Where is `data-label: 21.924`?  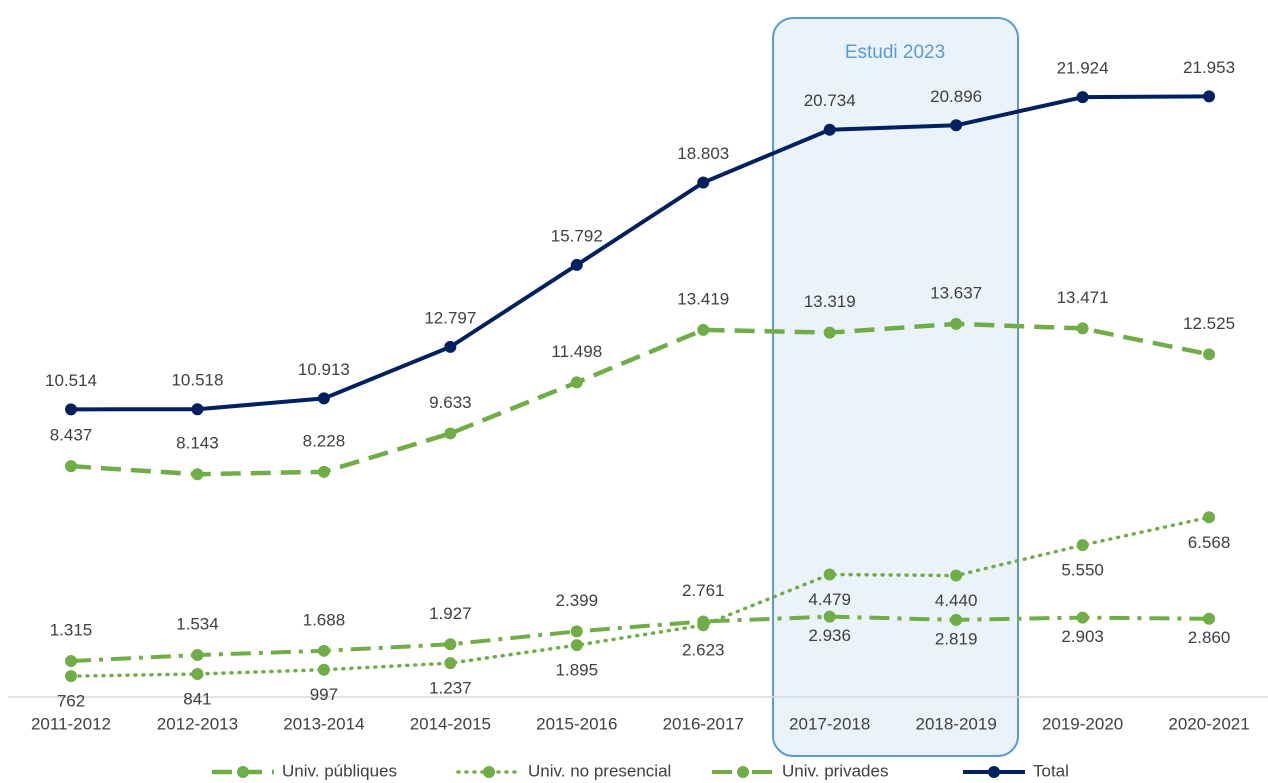
data-label: 21.924 is located at coordinates (1083, 68).